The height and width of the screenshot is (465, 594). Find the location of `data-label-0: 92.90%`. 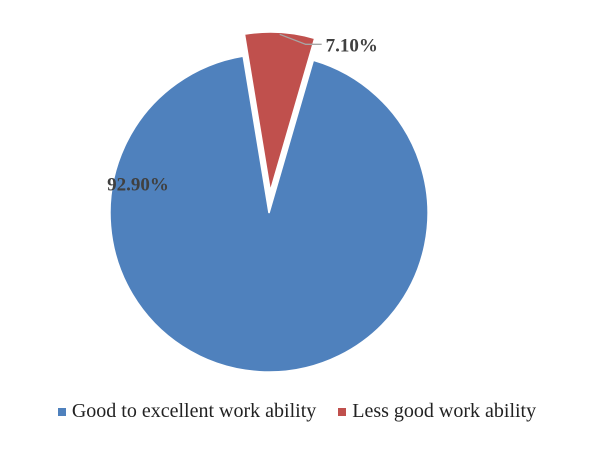

data-label-0: 92.90% is located at coordinates (138, 185).